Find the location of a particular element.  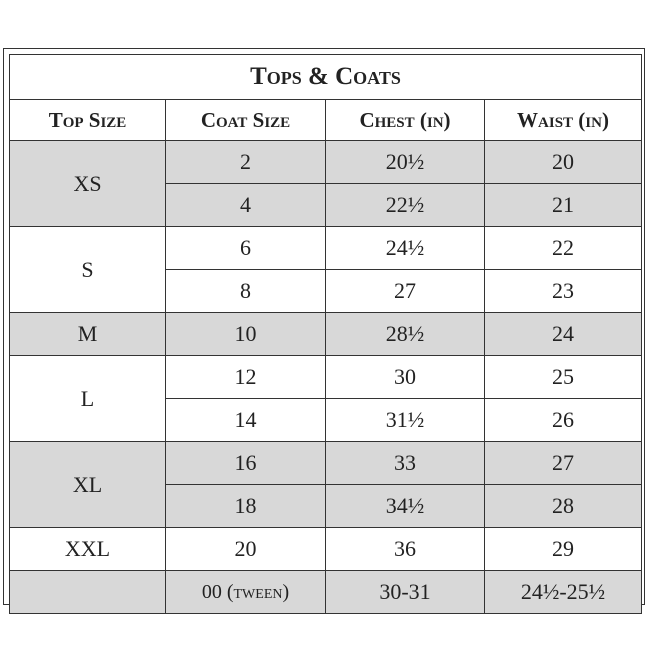

table-cell: 36 is located at coordinates (405, 549).